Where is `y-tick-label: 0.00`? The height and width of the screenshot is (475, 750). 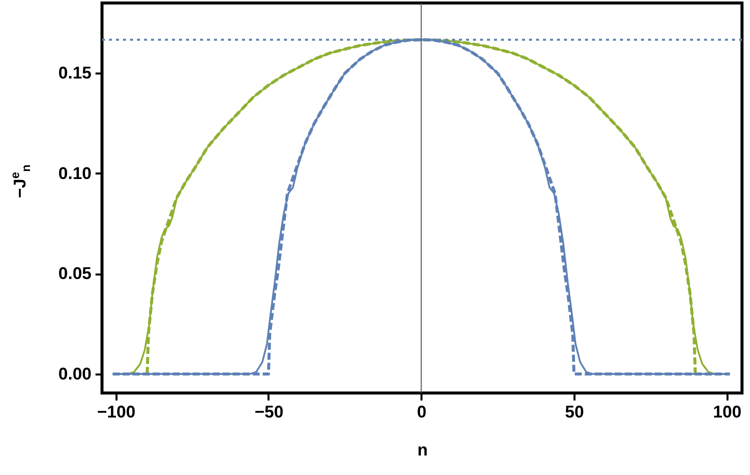
y-tick-label: 0.00 is located at coordinates (75, 374).